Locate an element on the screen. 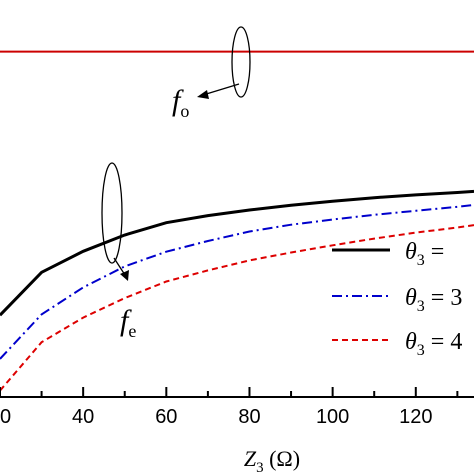 The image size is (474, 474). legend-label-3: θ3 = 4 is located at coordinates (433, 344).